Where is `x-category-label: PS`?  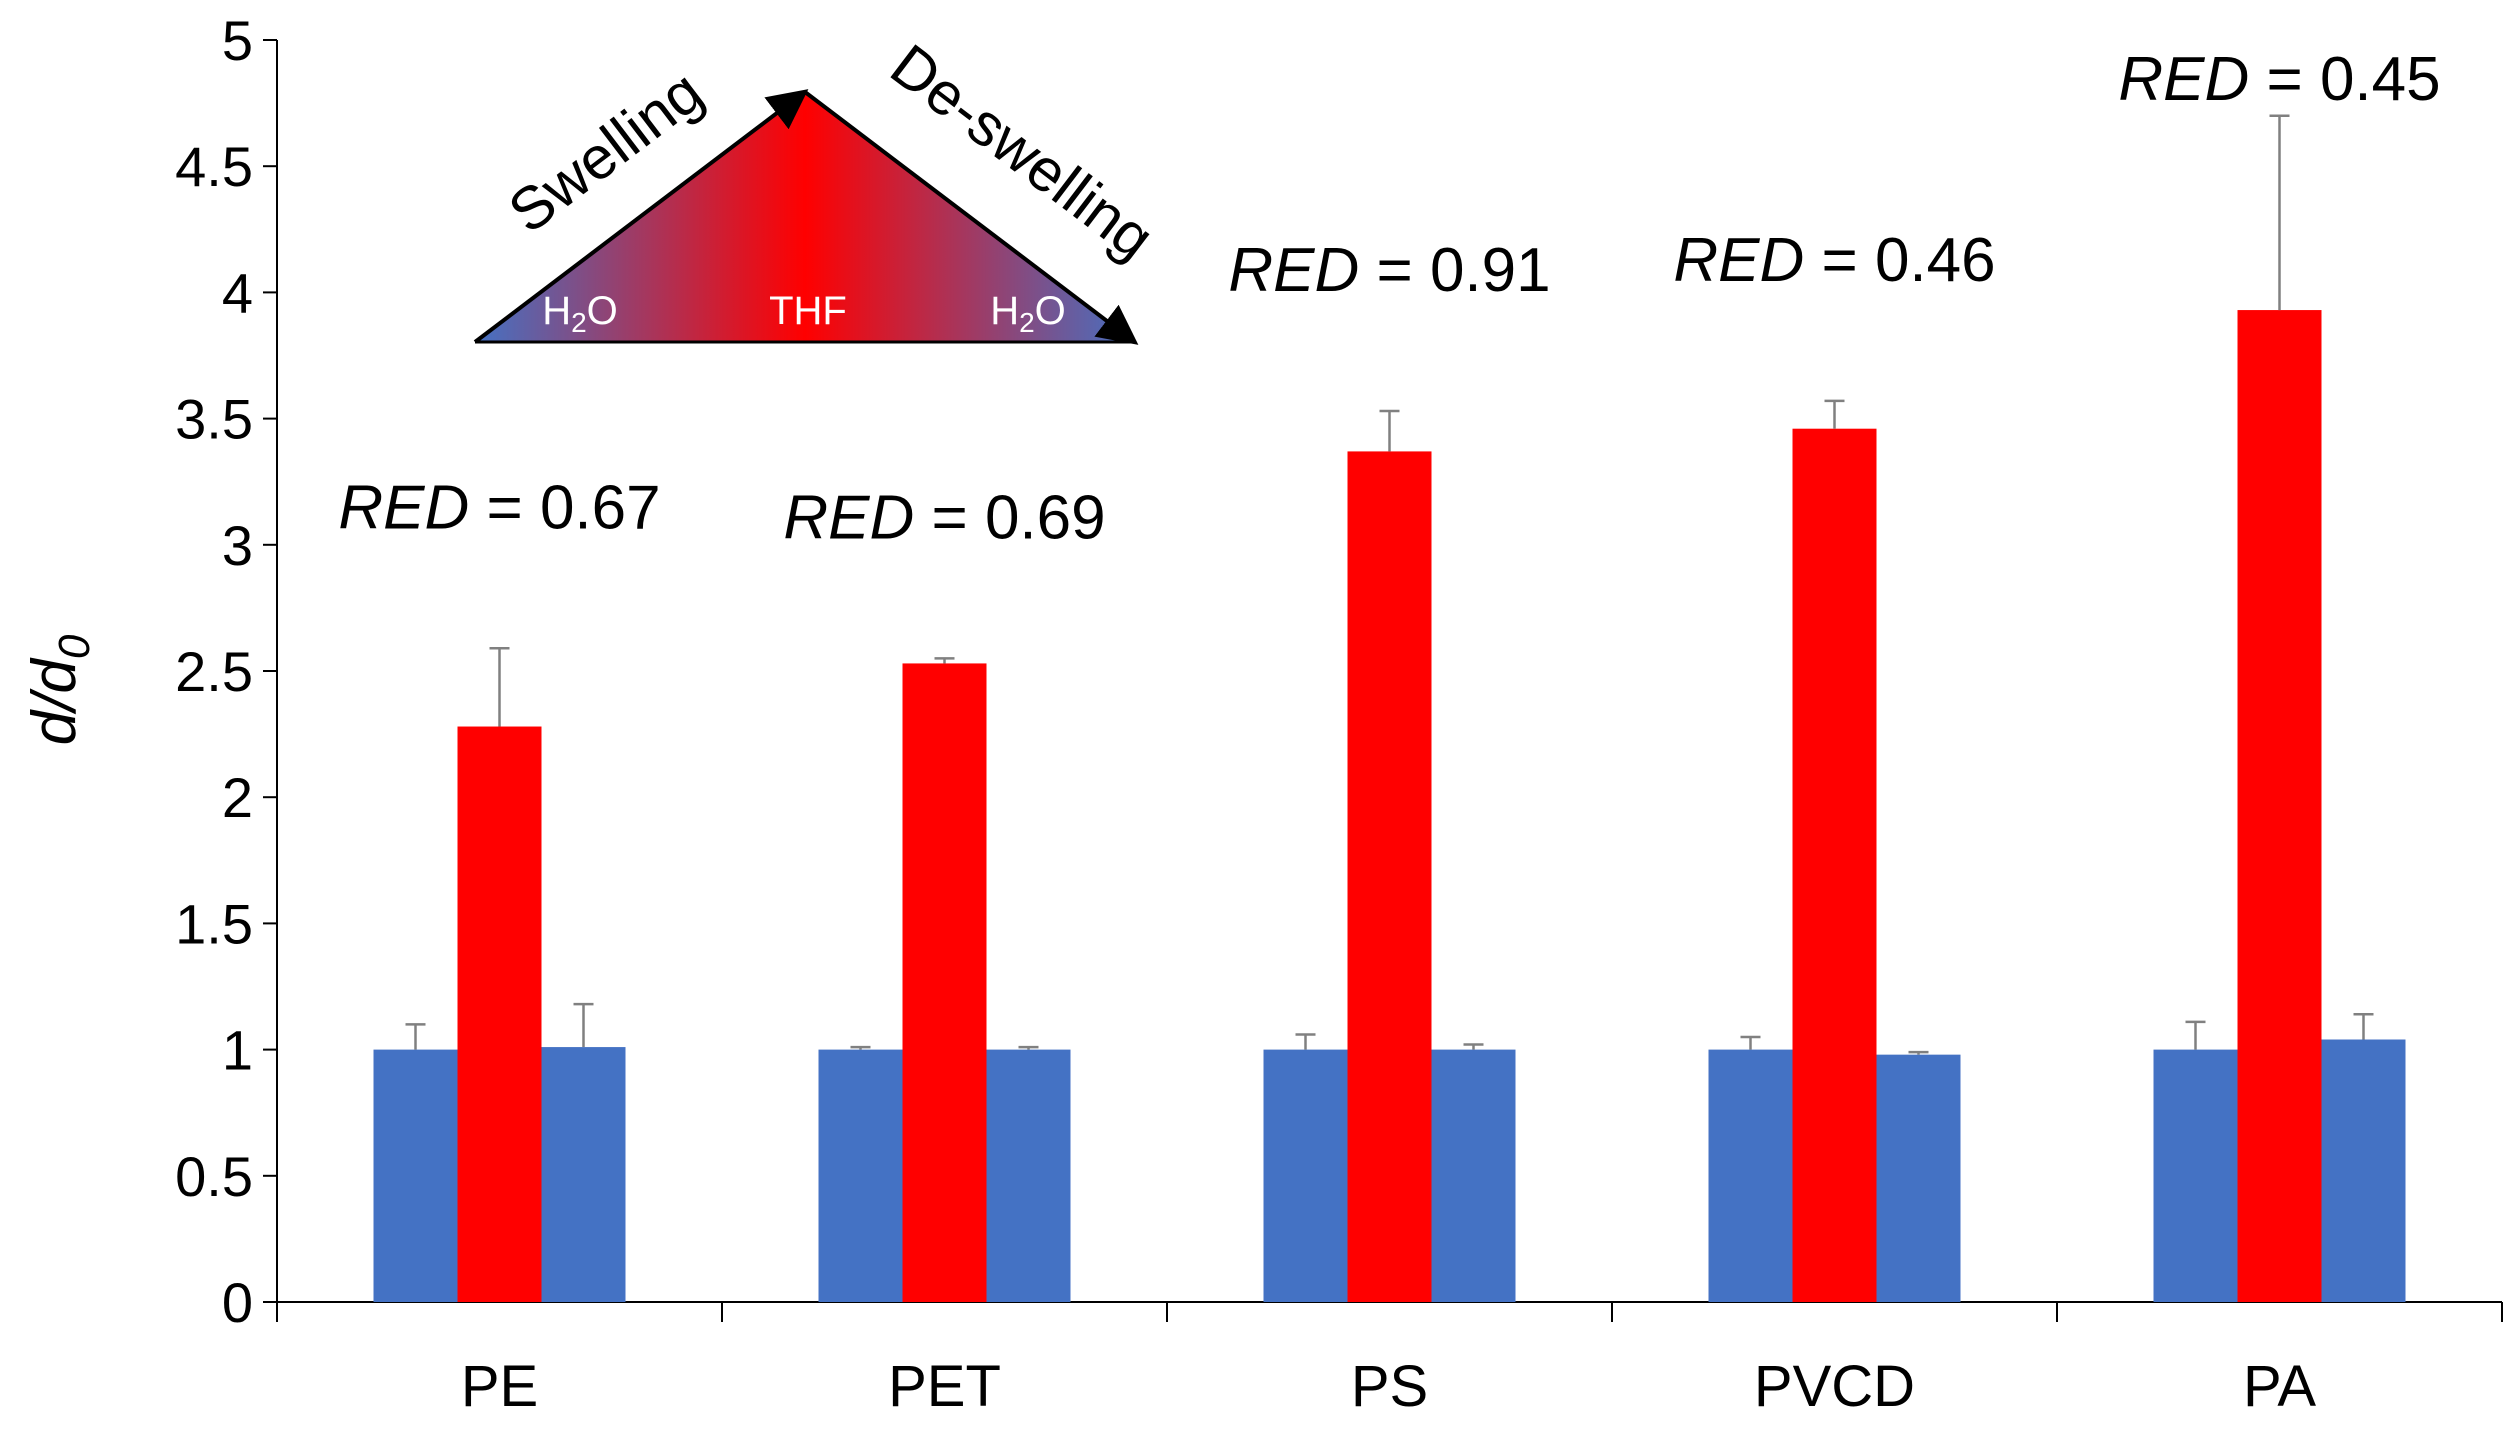
x-category-label: PS is located at coordinates (1389, 1386).